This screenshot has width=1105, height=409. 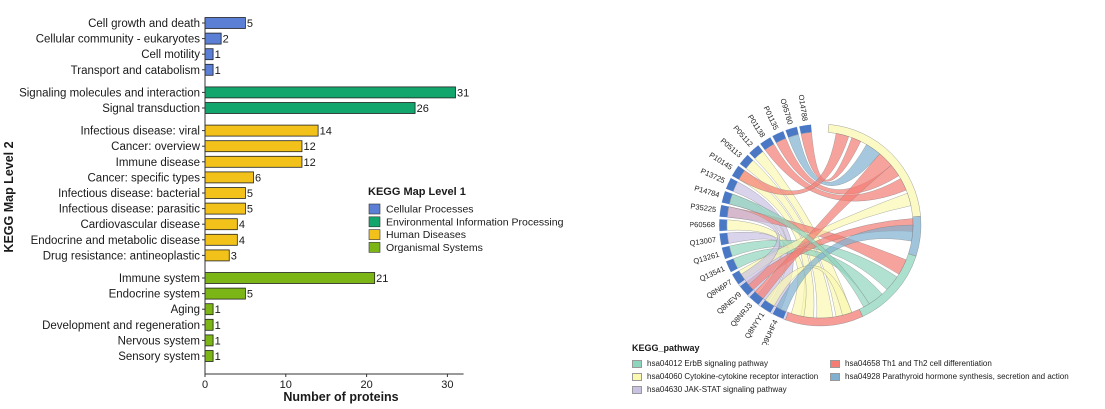 I want to click on data-label: 4, so click(x=242, y=225).